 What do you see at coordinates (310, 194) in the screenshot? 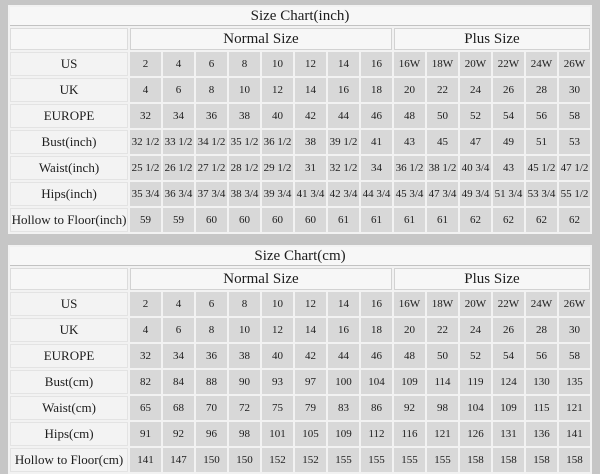
I see `size-cell: 41 3/4` at bounding box center [310, 194].